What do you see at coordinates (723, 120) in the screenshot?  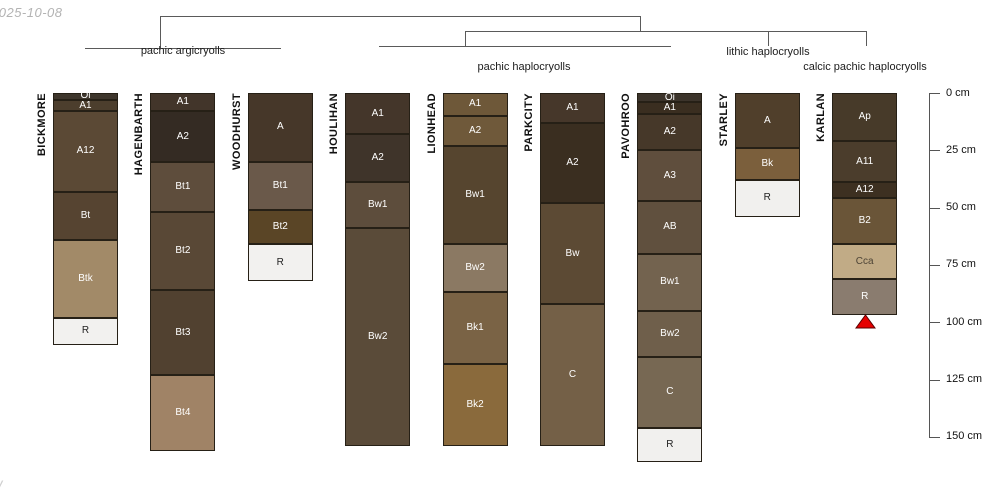 I see `profile-name-label: STARLEY` at bounding box center [723, 120].